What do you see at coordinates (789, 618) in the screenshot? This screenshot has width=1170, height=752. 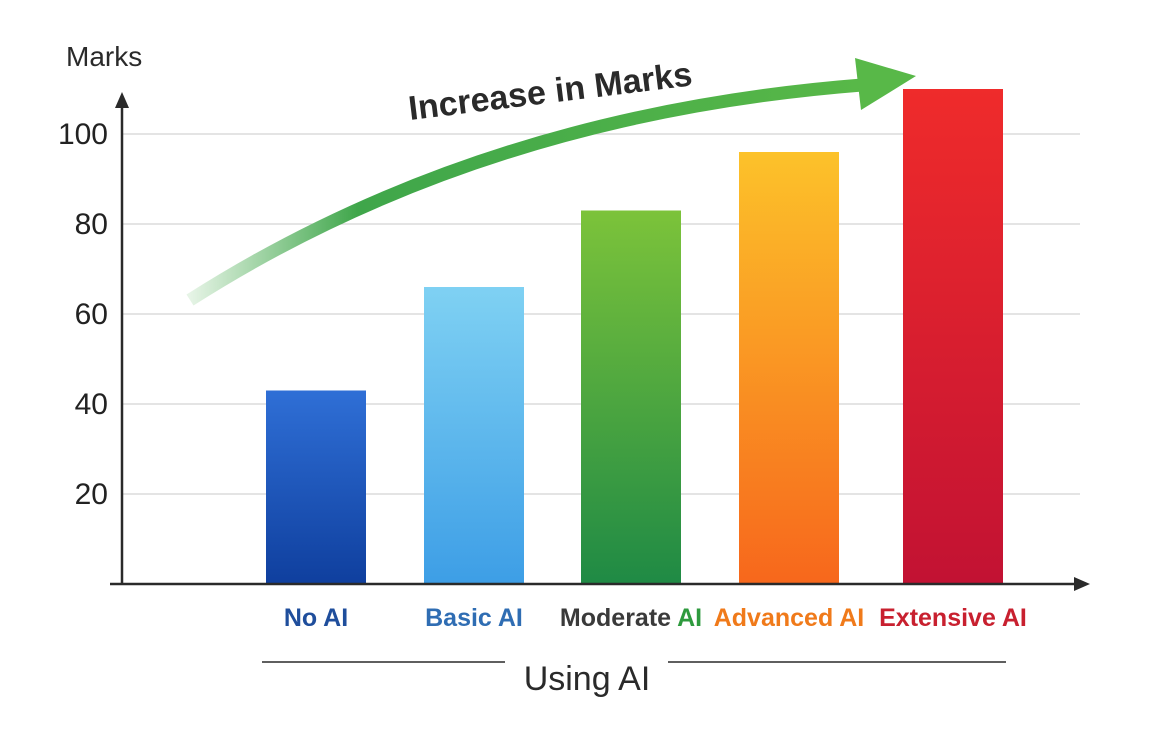 I see `x-tick-label-advanced-ai: Advanced AI` at bounding box center [789, 618].